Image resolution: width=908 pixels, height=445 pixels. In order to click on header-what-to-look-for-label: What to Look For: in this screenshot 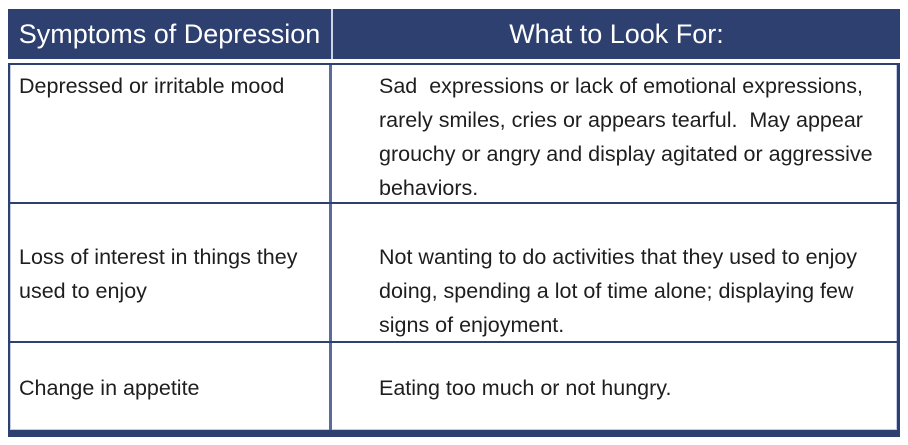, I will do `click(616, 33)`.